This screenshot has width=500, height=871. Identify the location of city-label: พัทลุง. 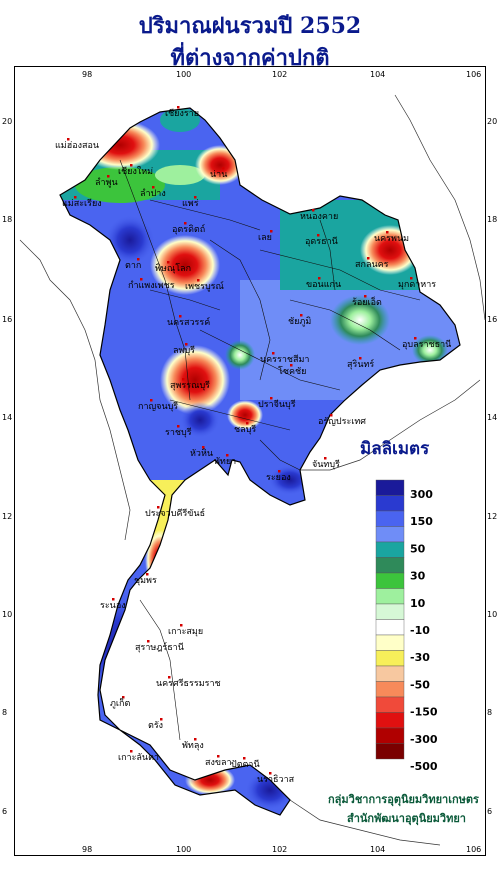
(193, 746).